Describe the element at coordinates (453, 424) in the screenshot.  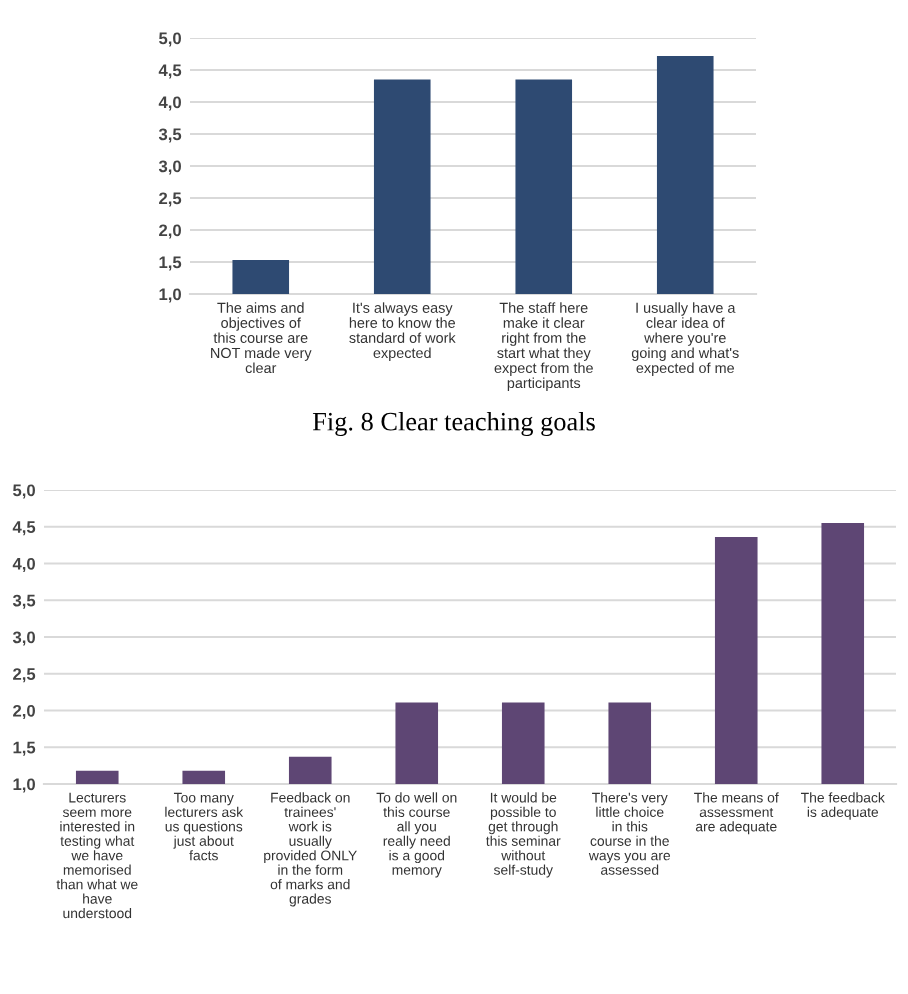
I see `caption: Fig. 8 Clear teaching goals` at that location.